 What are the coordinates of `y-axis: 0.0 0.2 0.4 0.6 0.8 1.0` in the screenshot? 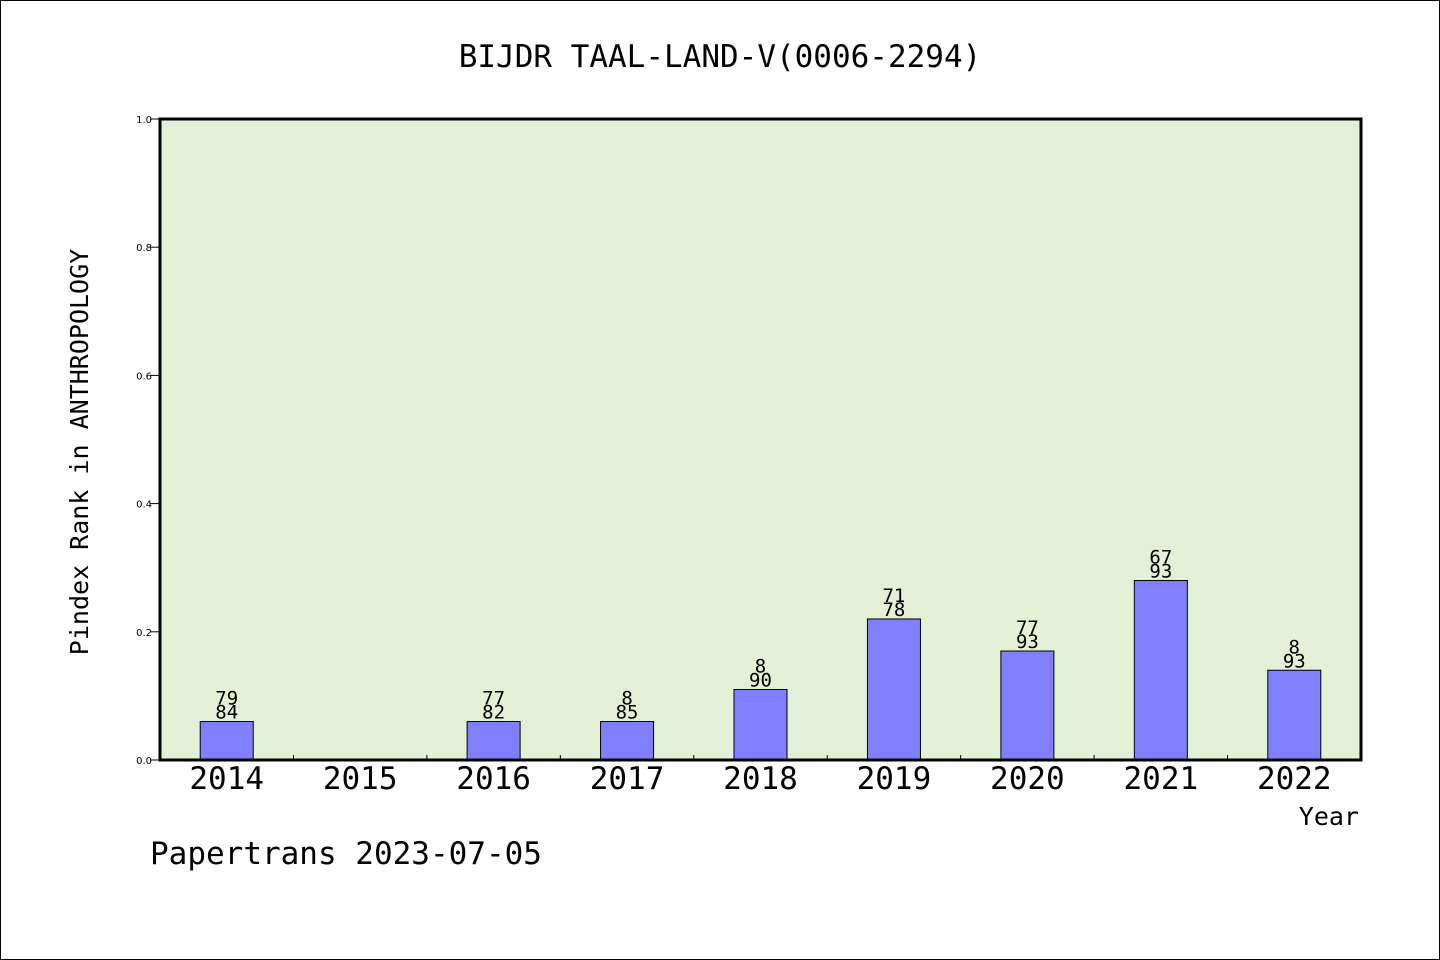 It's located at (148, 441).